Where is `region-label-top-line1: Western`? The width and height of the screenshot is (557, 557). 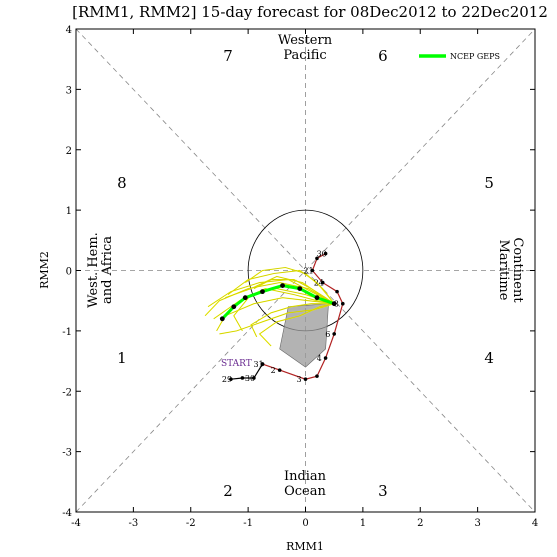 region-label-top-line1: Western is located at coordinates (305, 40).